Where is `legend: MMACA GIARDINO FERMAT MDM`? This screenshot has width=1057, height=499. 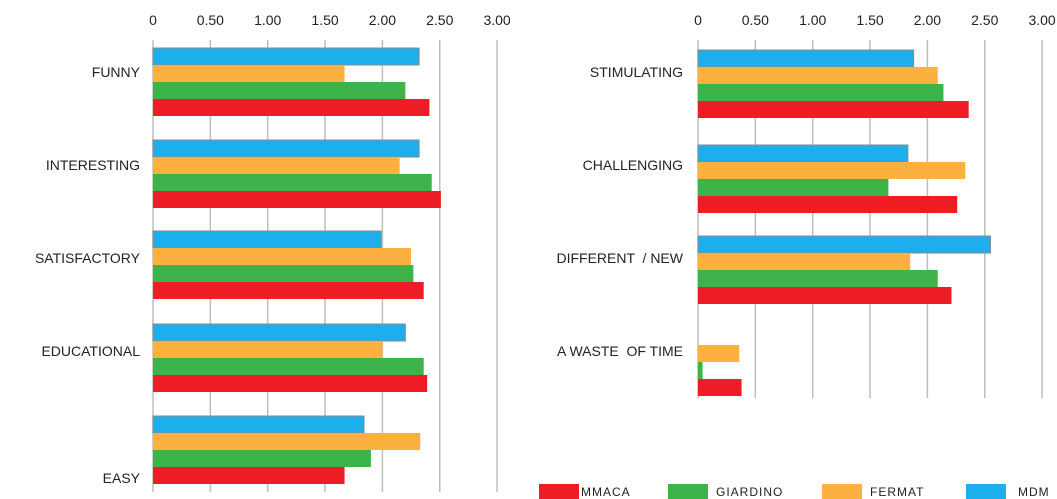 legend: MMACA GIARDINO FERMAT MDM is located at coordinates (794, 491).